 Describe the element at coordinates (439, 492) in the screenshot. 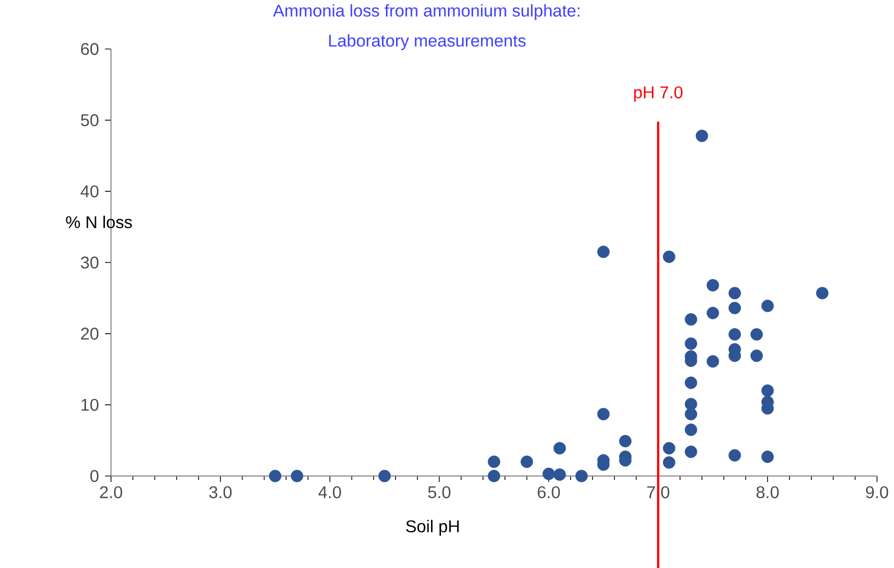

I see `x-tick-label: 5.0` at that location.